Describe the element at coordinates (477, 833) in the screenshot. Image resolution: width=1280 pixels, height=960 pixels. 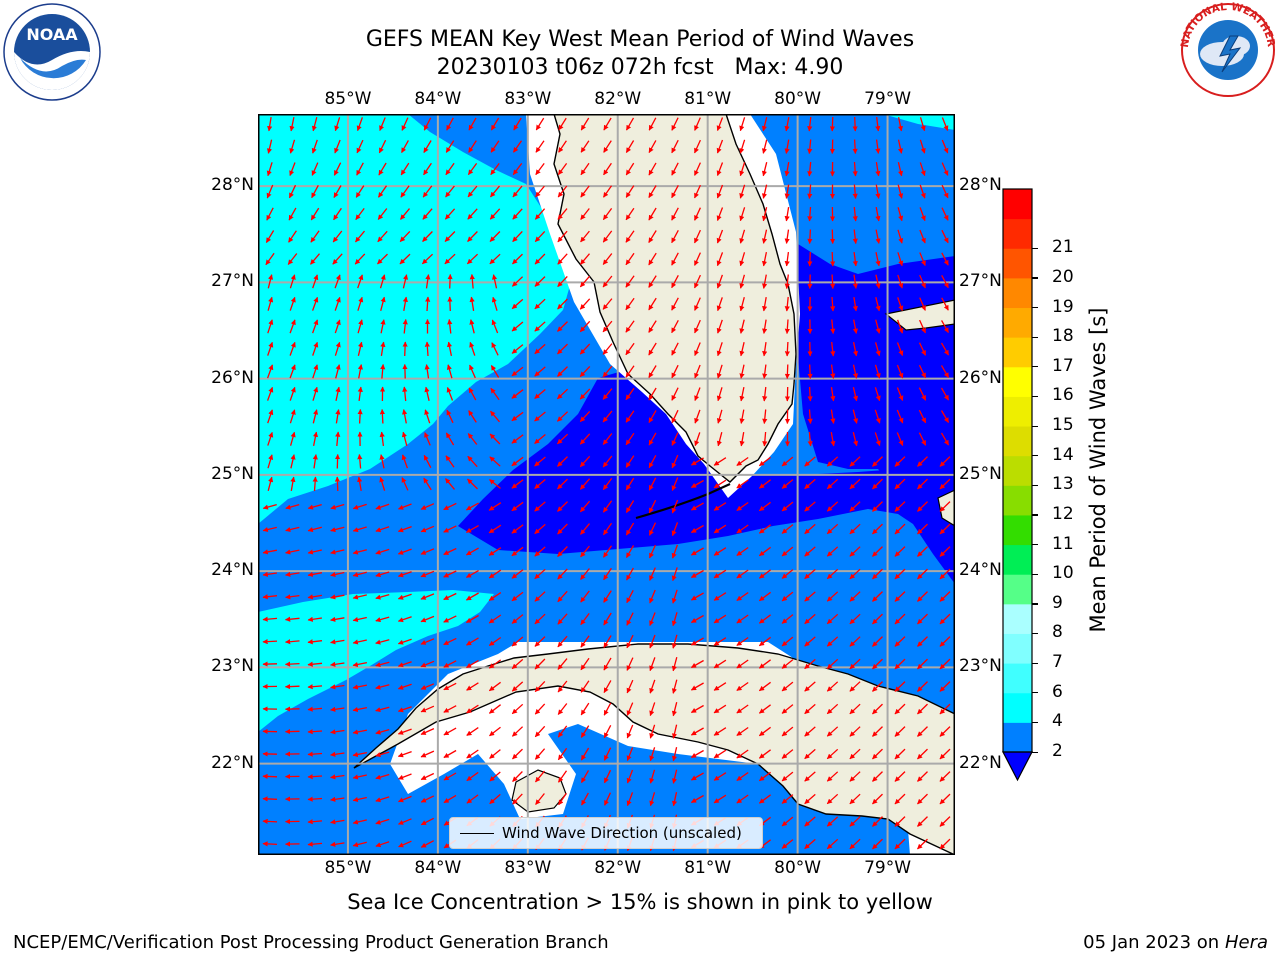
I see `legend-line-symbol` at that location.